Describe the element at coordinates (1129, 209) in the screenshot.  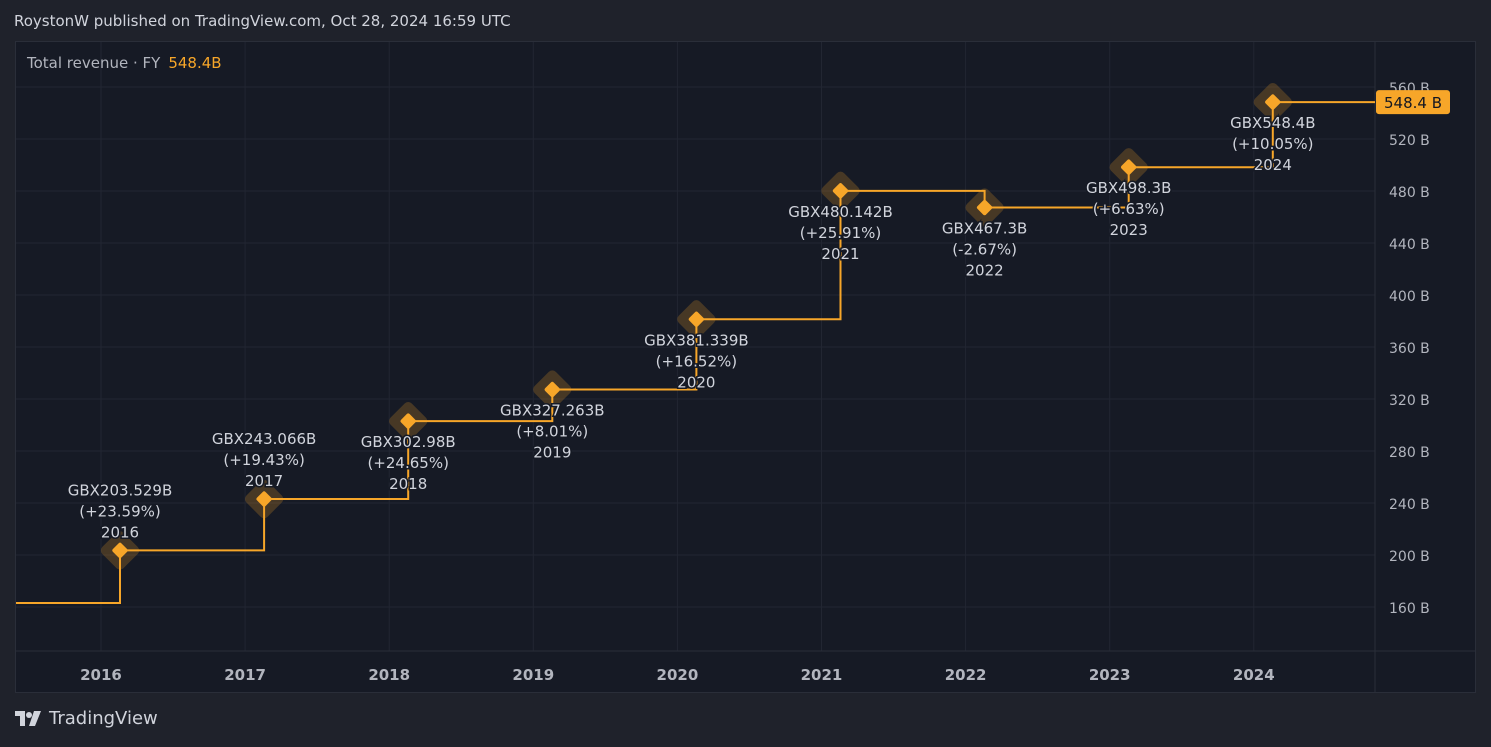
I see `point-change-label: (+6.63%)` at that location.